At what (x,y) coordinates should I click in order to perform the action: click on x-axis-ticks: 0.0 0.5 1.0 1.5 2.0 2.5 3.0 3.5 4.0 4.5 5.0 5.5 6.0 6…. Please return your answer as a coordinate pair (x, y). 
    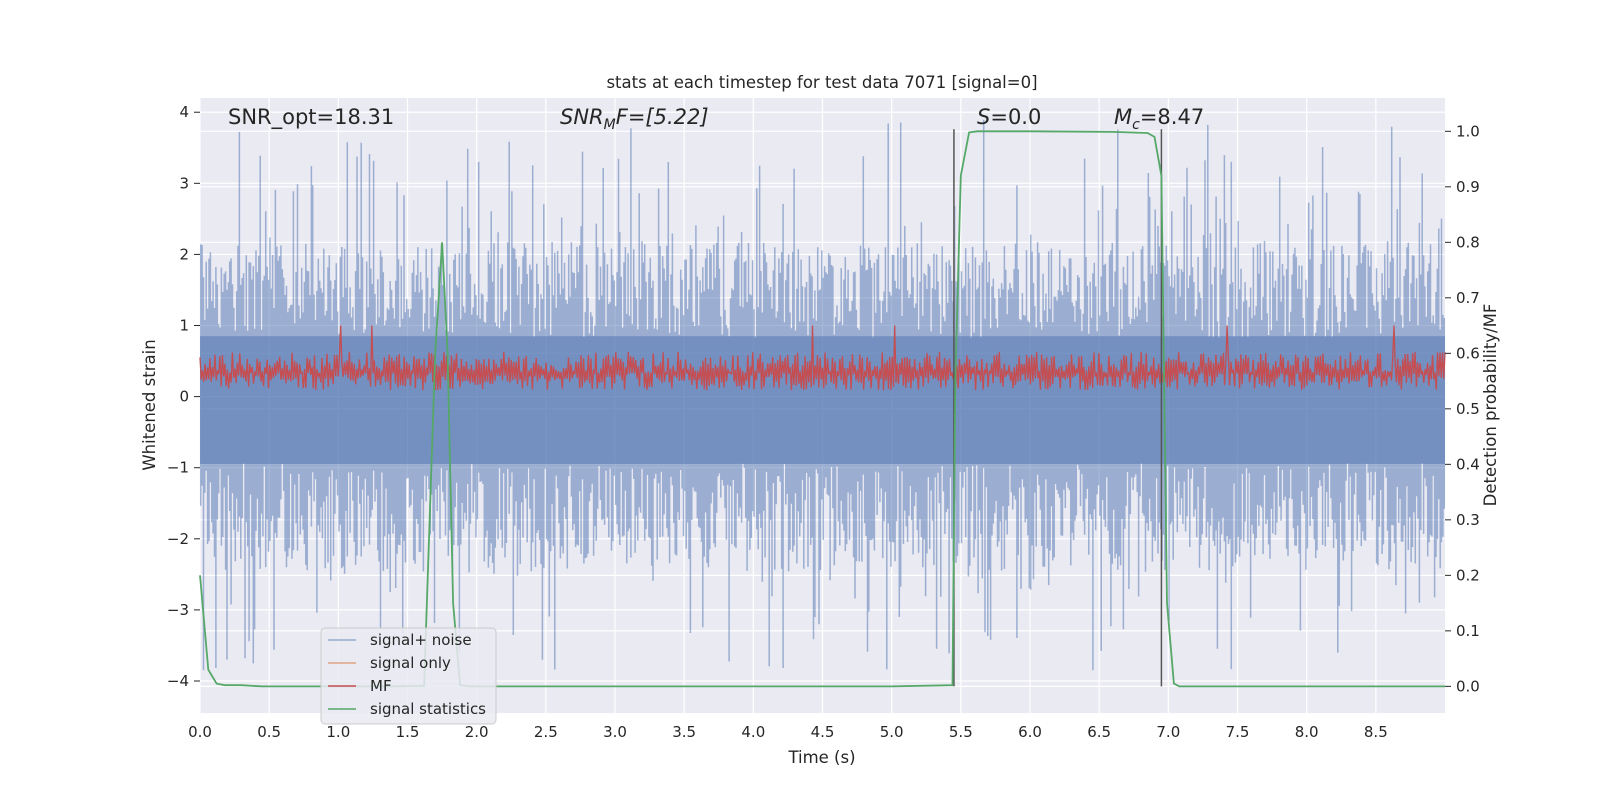
    Looking at the image, I should click on (788, 732).